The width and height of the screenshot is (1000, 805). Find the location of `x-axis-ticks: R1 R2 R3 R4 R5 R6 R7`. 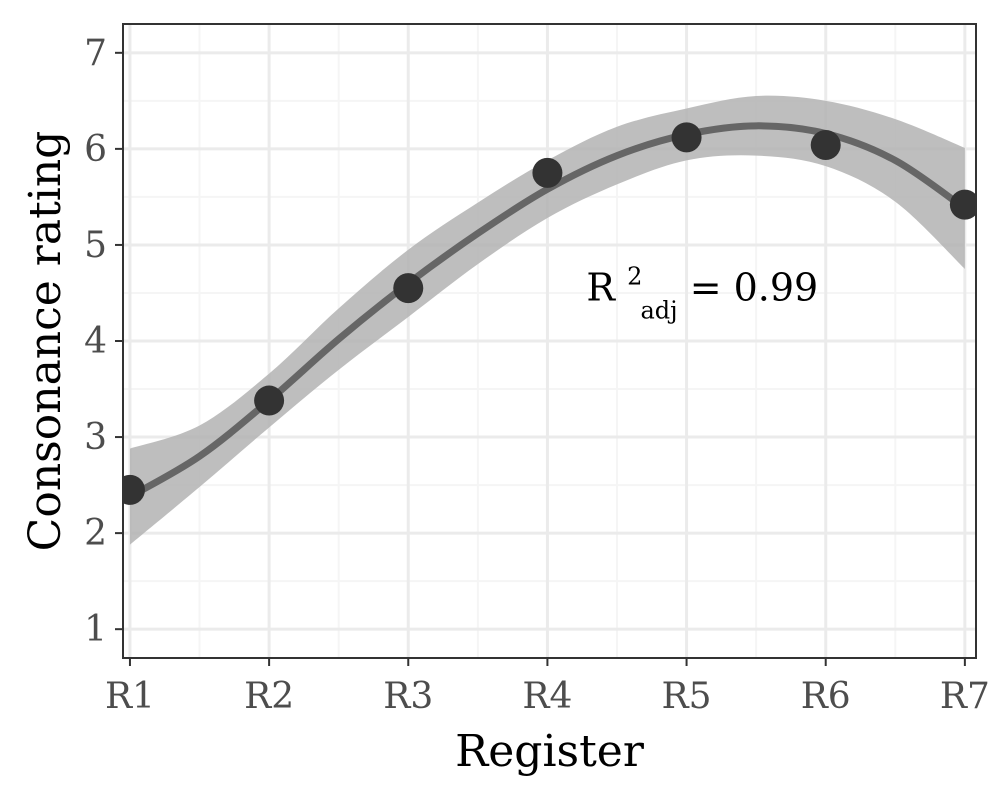

x-axis-ticks: R1 R2 R3 R4 R5 R6 R7 is located at coordinates (547, 687).